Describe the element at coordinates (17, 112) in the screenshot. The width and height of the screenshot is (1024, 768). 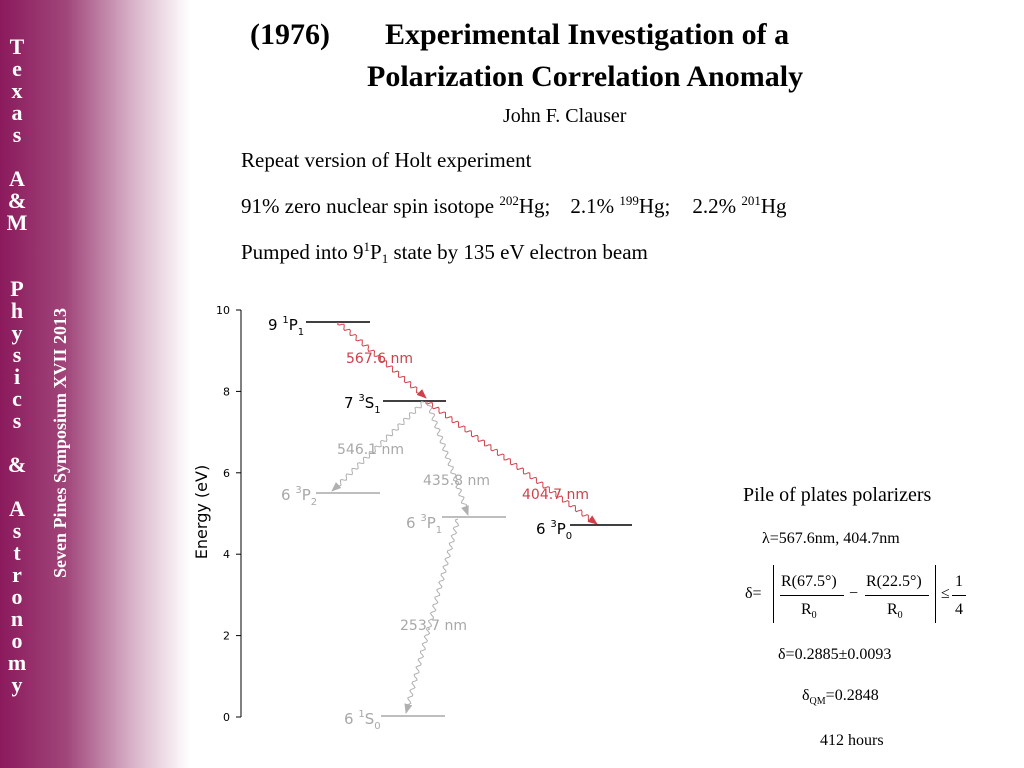
I see `sidebar-letter: a` at that location.